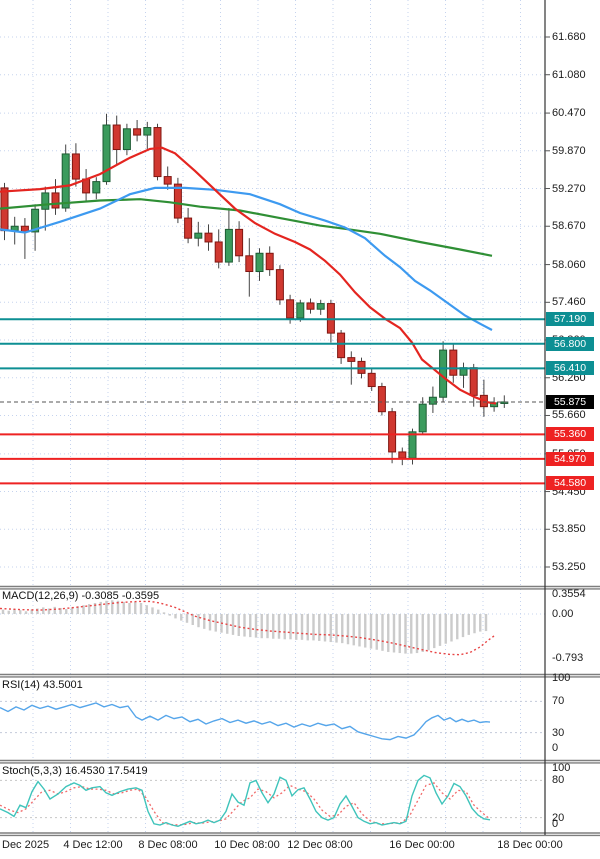 This screenshot has height=859, width=600. Describe the element at coordinates (558, 780) in the screenshot. I see `stoch-scale-label: 80` at that location.